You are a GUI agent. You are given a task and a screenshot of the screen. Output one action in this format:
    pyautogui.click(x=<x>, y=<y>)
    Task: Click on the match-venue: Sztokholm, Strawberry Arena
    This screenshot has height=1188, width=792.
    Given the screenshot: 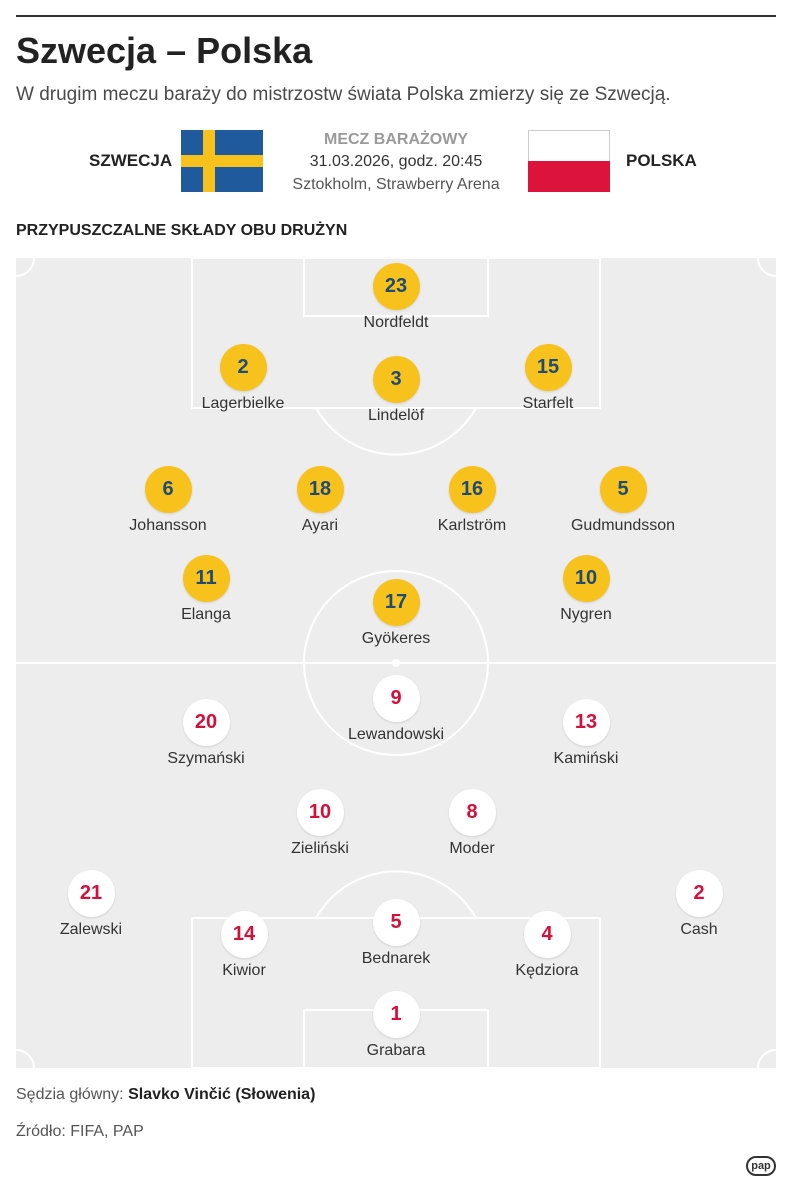 What is the action you would take?
    pyautogui.click(x=396, y=184)
    